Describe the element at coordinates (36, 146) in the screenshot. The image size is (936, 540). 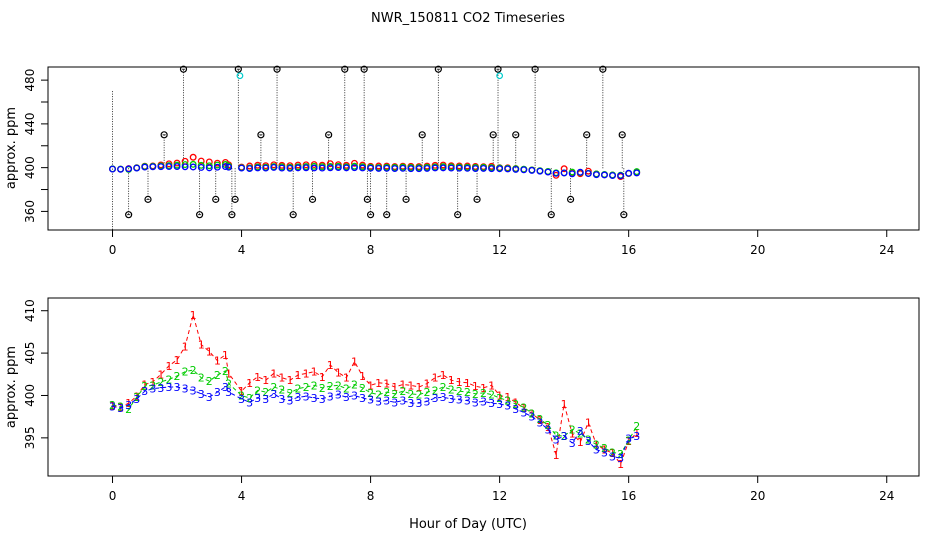
I see `top-y-axis: 360 400 440 480` at that location.